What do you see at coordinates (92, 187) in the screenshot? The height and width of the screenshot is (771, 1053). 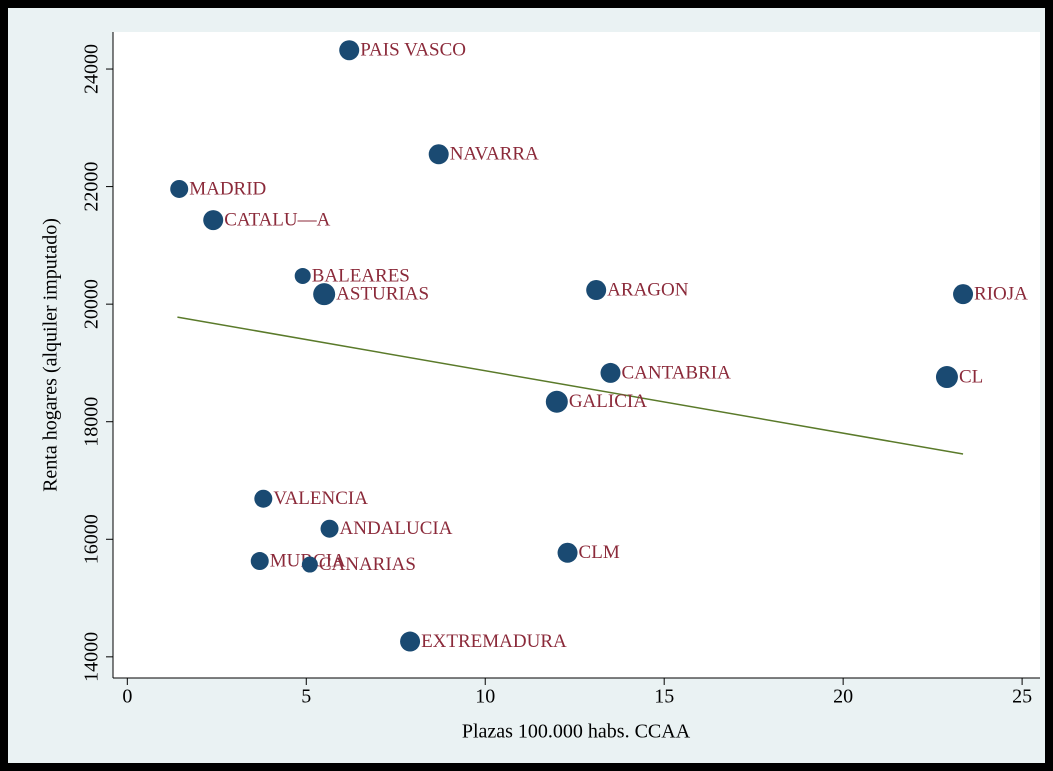 I see `y-tick-label: 22000` at bounding box center [92, 187].